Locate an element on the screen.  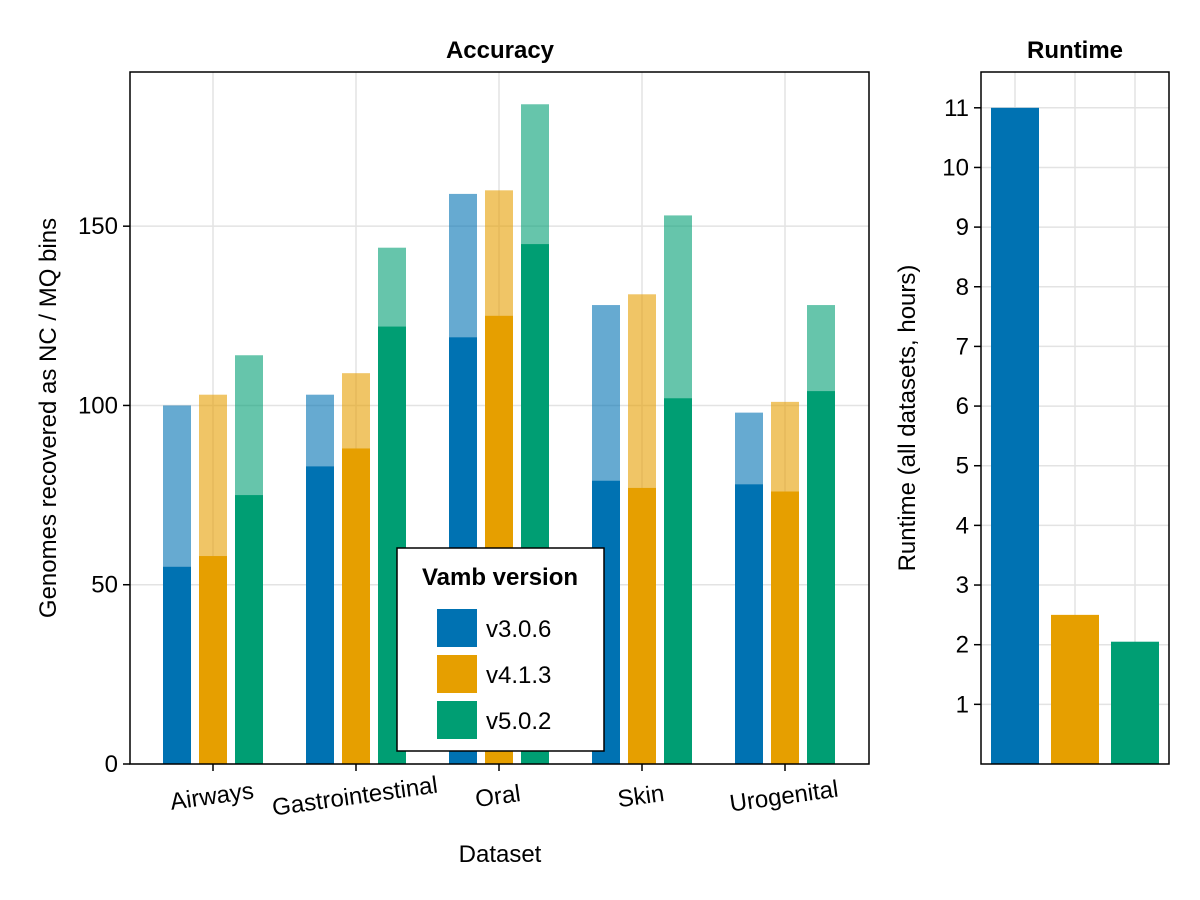
accuracy-x-tick-label-urogenital: Urogenital is located at coordinates (784, 797).